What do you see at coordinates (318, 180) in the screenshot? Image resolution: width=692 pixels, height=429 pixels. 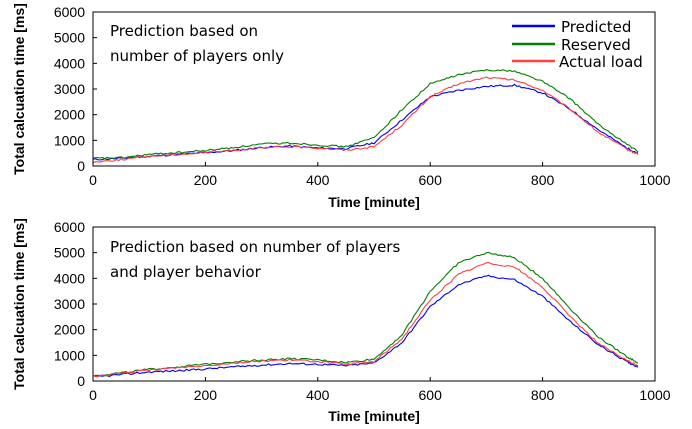 I see `top-x-tick-label: 400` at bounding box center [318, 180].